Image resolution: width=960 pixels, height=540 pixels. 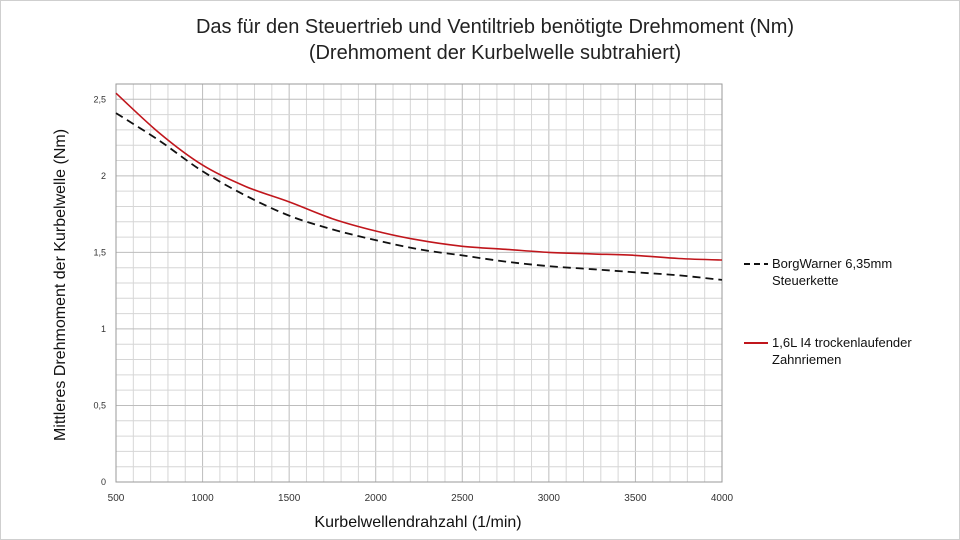 What do you see at coordinates (289, 498) in the screenshot?
I see `x-tick-label: 1500` at bounding box center [289, 498].